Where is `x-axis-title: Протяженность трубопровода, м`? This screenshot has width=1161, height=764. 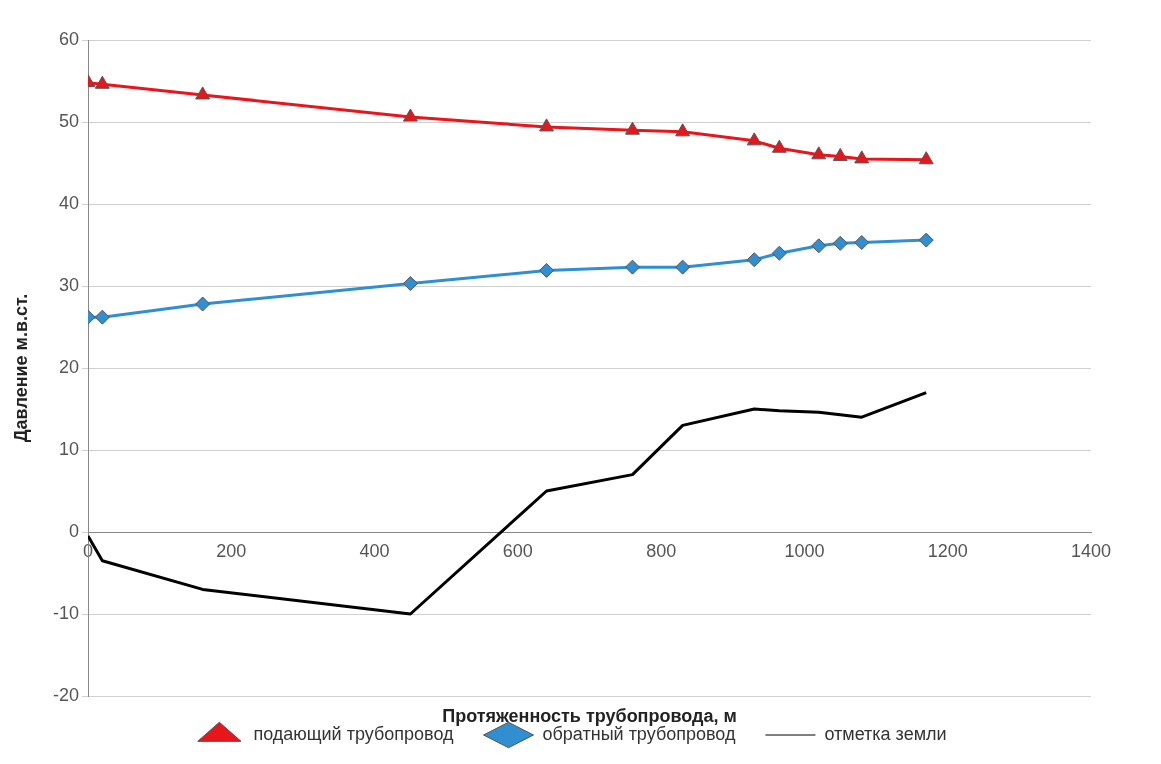 x-axis-title: Протяженность трубопровода, м is located at coordinates (589, 715).